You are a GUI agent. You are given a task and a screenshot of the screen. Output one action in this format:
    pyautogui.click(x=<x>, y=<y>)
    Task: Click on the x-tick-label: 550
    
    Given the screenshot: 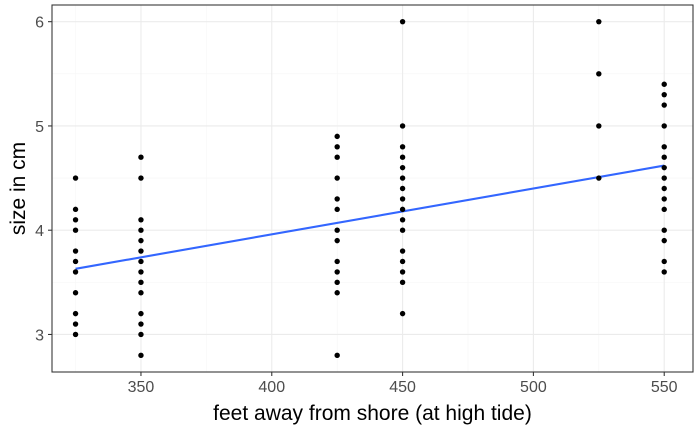 What is the action you would take?
    pyautogui.click(x=664, y=387)
    